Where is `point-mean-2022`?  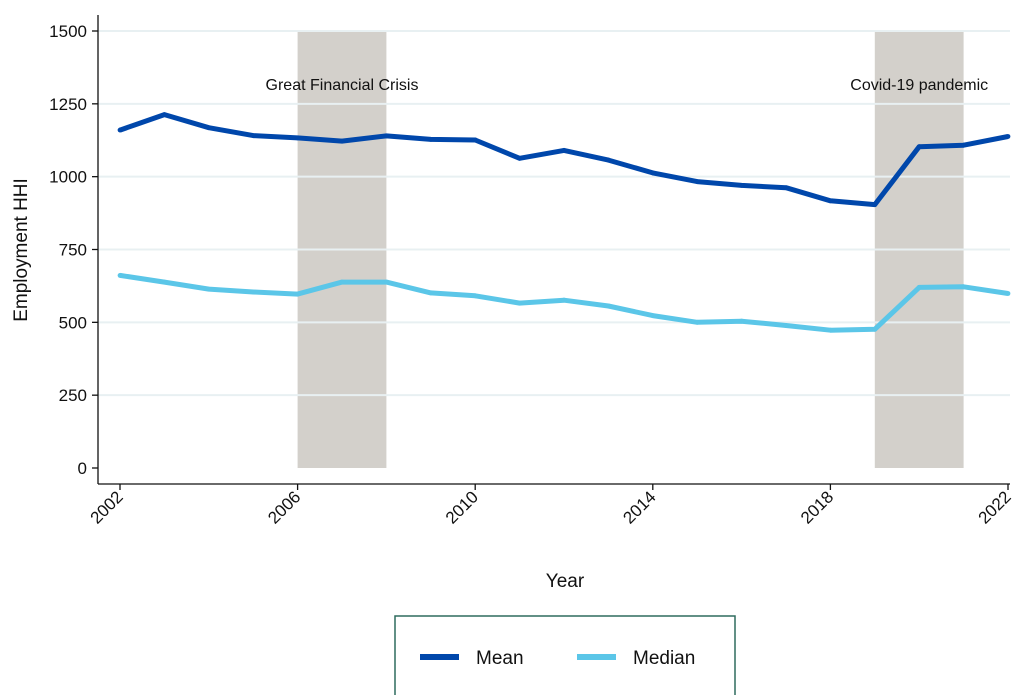 point-mean-2022 is located at coordinates (1008, 136).